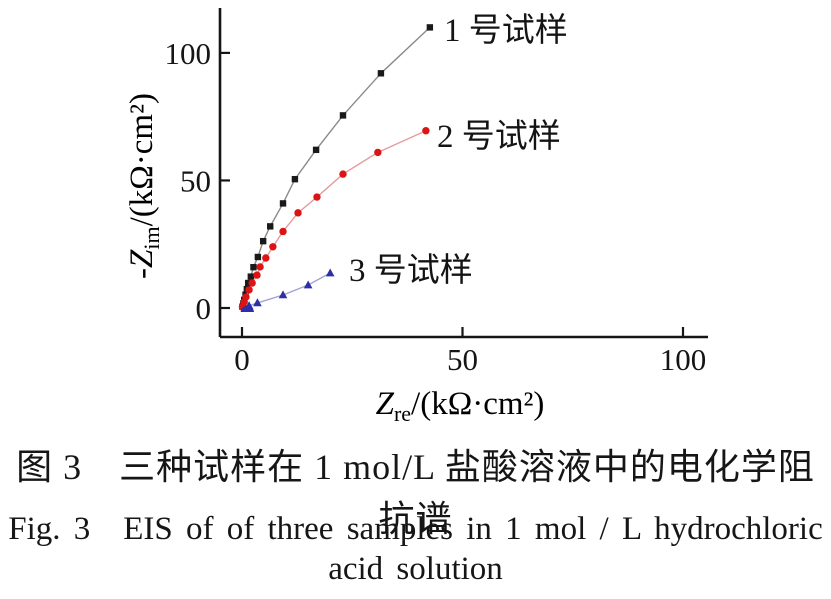  Describe the element at coordinates (195, 180) in the screenshot. I see `y-tick-label: 50` at that location.